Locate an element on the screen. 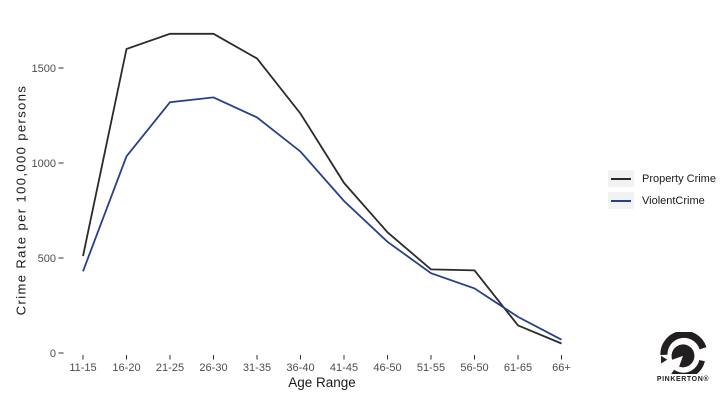 This screenshot has height=404, width=725. legend-key-property-crime is located at coordinates (621, 178).